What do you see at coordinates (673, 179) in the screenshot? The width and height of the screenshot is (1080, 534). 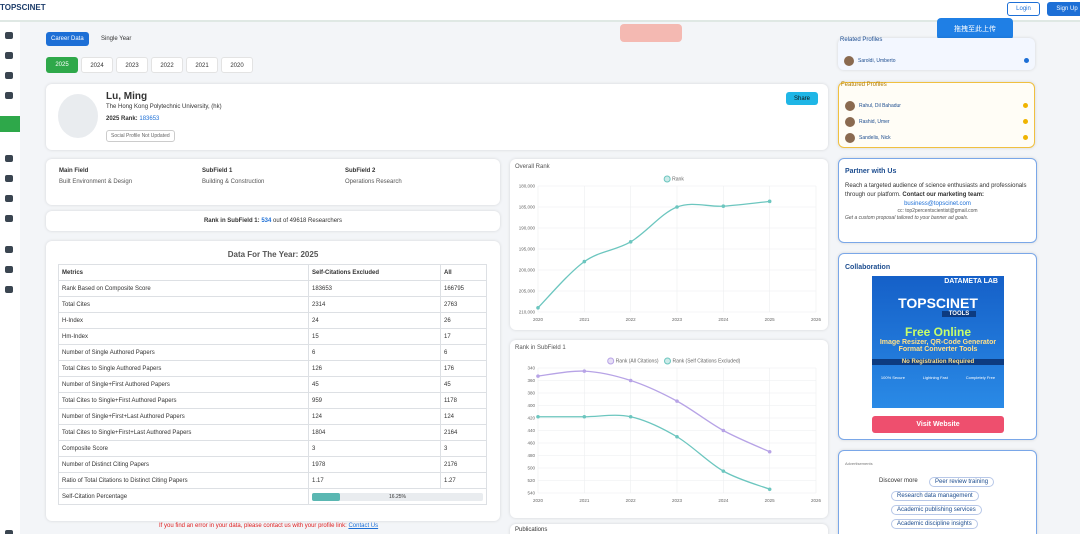 I see `legend-item: Rank` at bounding box center [673, 179].